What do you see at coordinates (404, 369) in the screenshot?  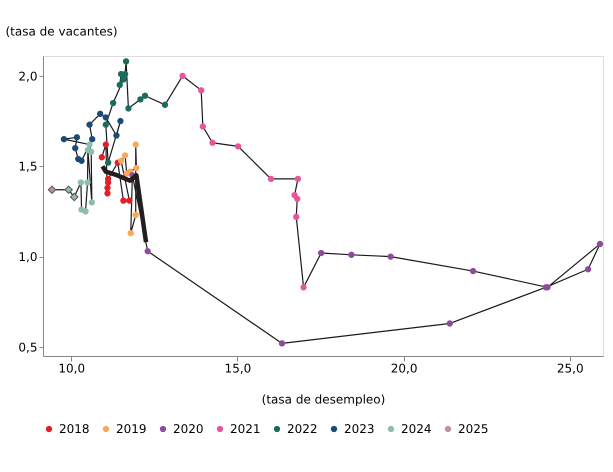 I see `x-tick-label: 20,0` at bounding box center [404, 369].